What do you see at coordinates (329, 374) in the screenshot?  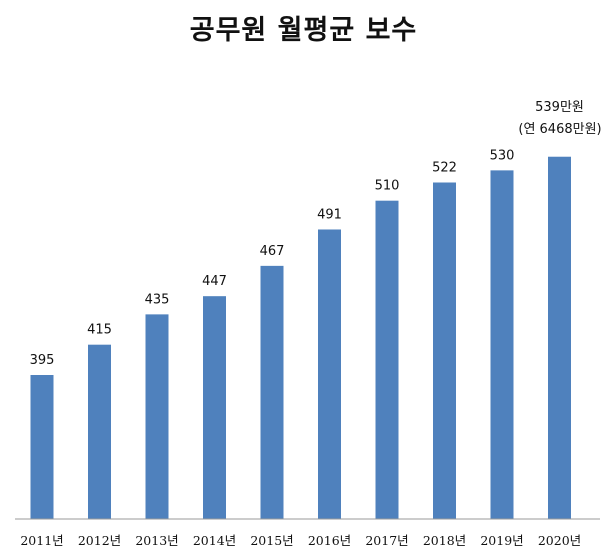 I see `bar-2016년` at bounding box center [329, 374].